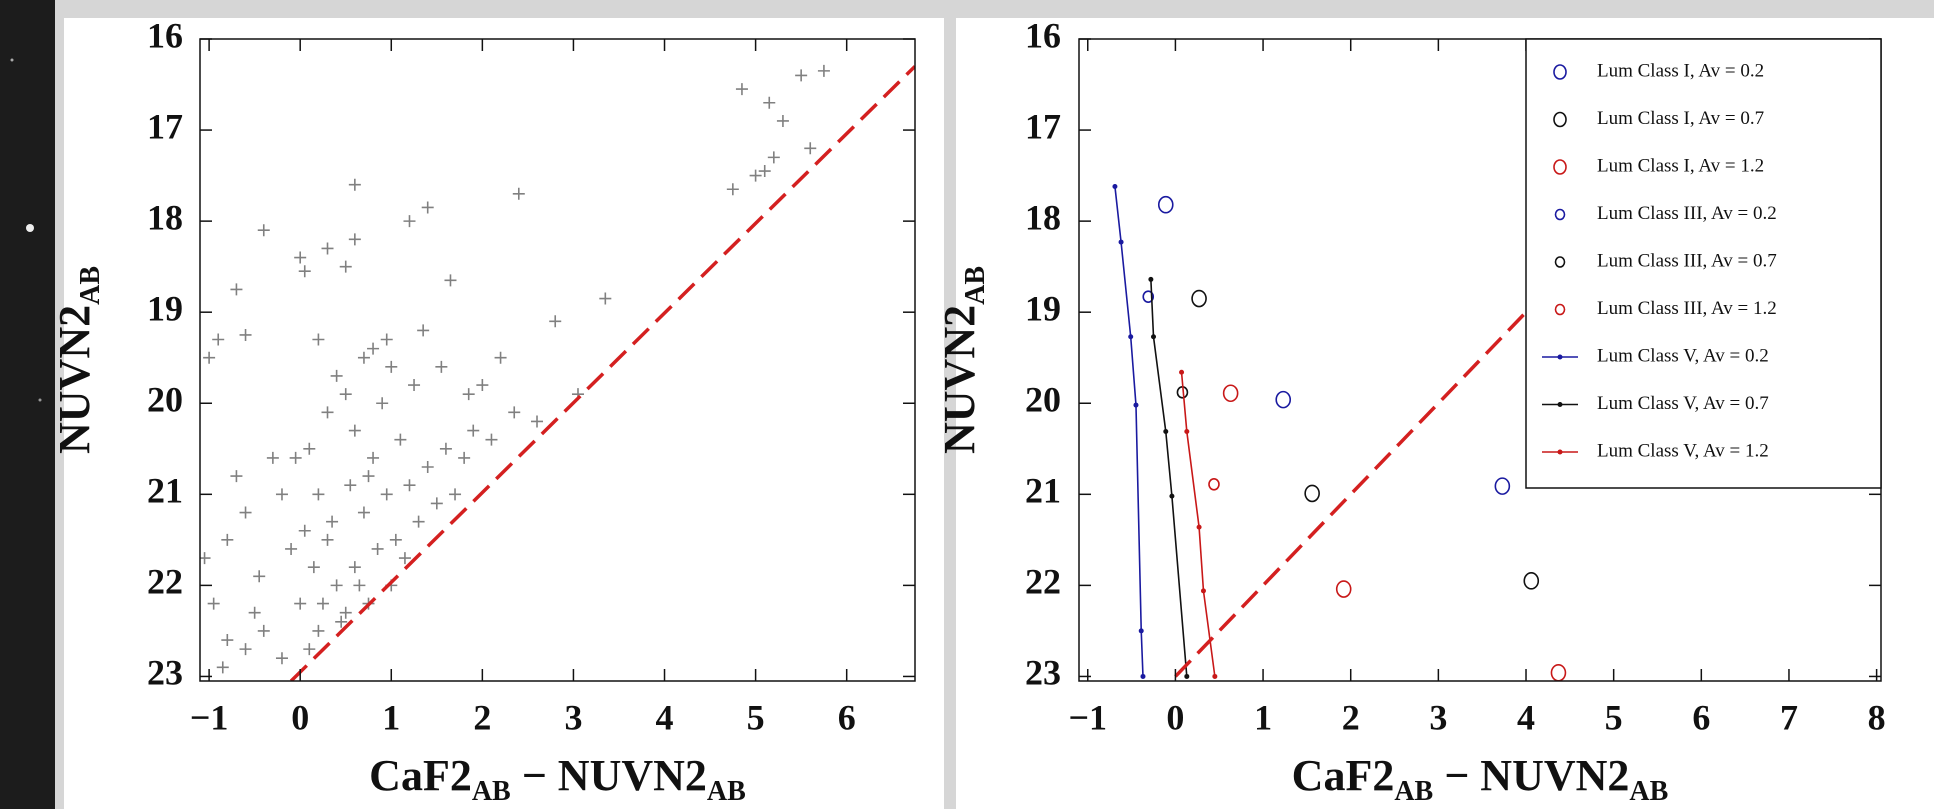 This screenshot has height=809, width=1934. What do you see at coordinates (1701, 717) in the screenshot?
I see `x-tick-label: 6` at bounding box center [1701, 717].